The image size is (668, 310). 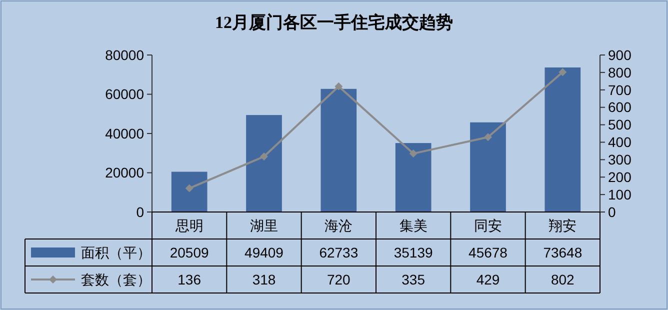 What do you see at coordinates (620, 54) in the screenshot?
I see `y2-tick-label: 900` at bounding box center [620, 54].